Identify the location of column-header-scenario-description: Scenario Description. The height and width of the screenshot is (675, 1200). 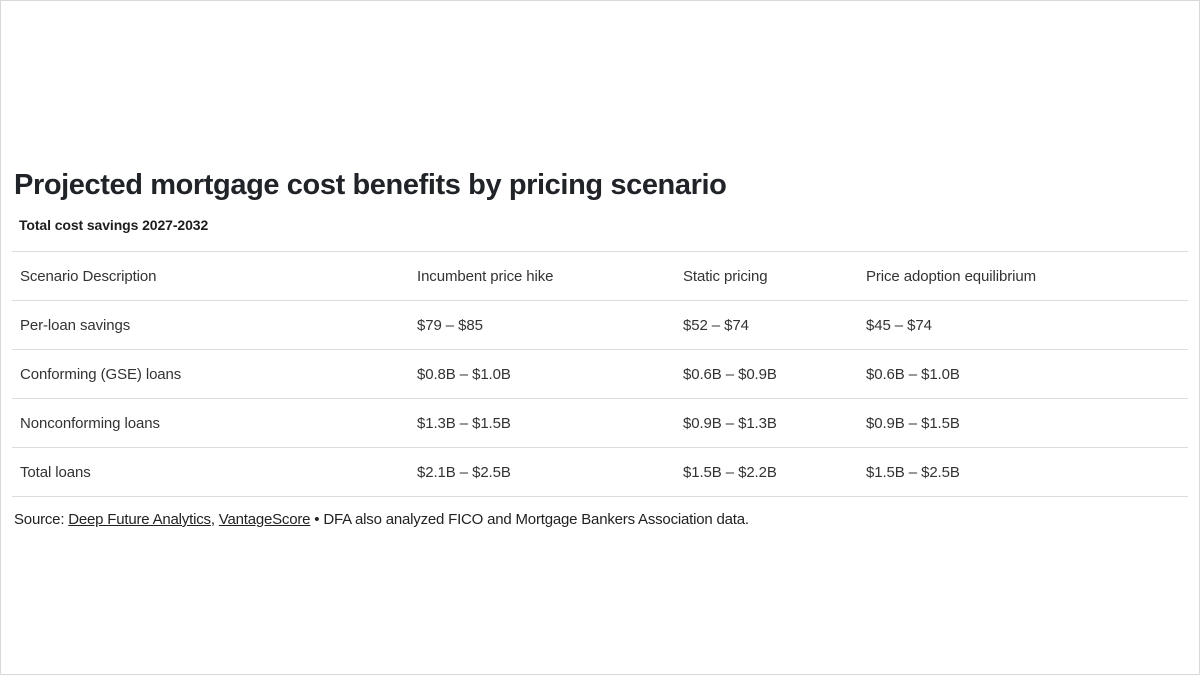
(210, 276).